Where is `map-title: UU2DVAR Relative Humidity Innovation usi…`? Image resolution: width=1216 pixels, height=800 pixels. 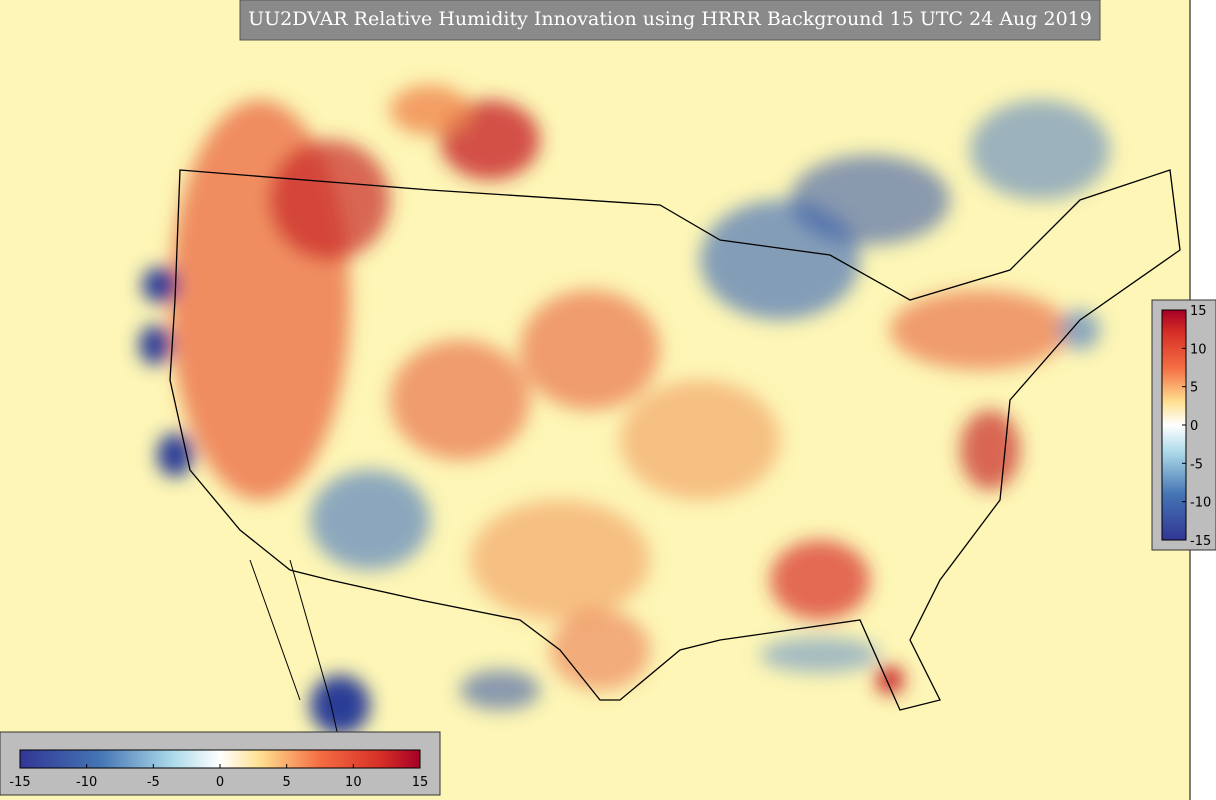 map-title: UU2DVAR Relative Humidity Innovation usi… is located at coordinates (670, 19).